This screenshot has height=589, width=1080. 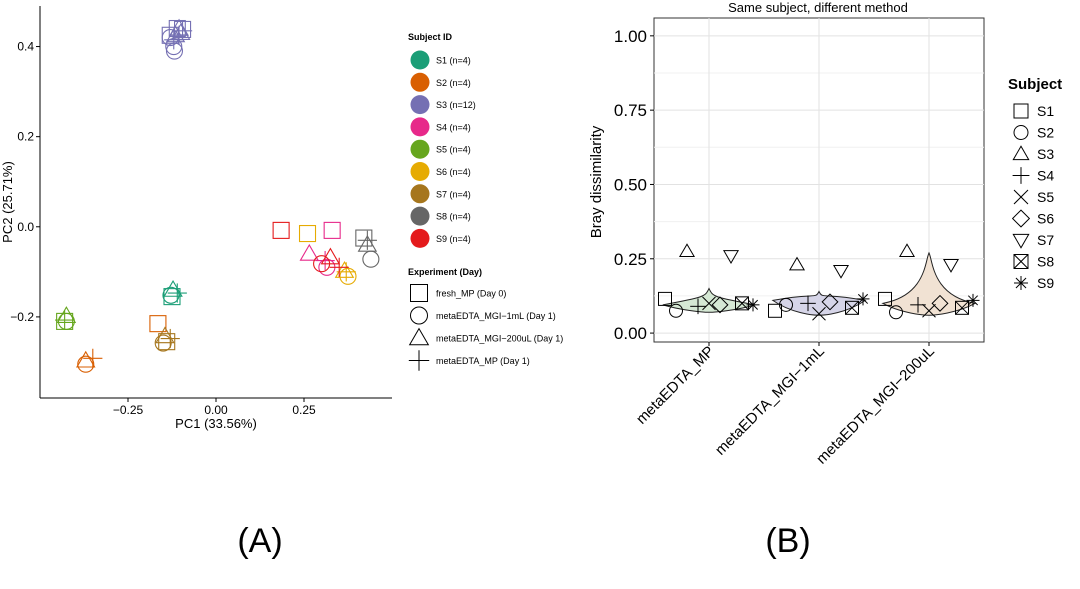 I want to click on violin-legend-label: S5, so click(x=1045, y=197).